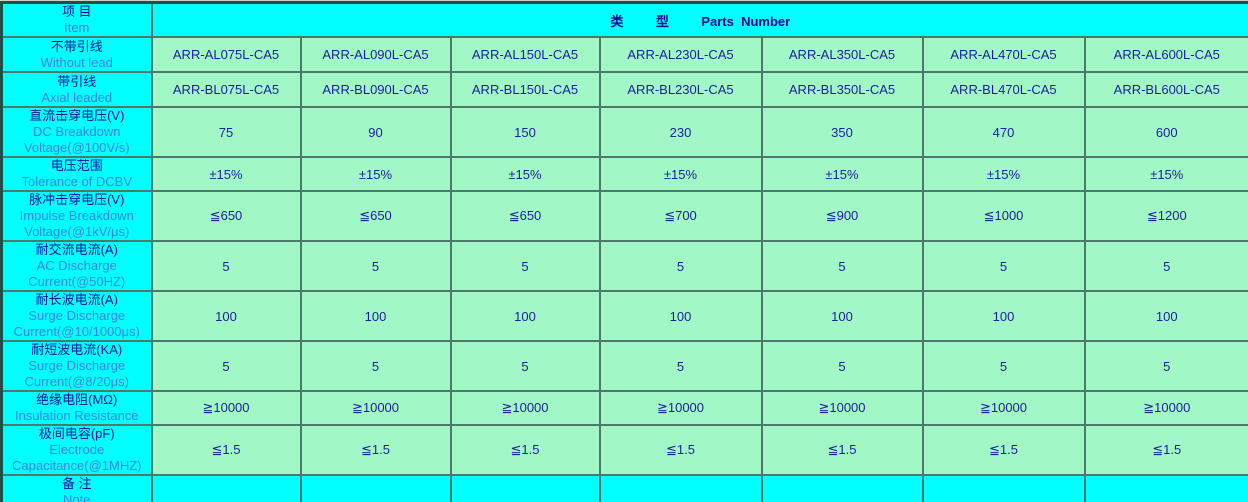  Describe the element at coordinates (525, 54) in the screenshot. I see `value-cell: ARR-AL150L-CA5` at that location.